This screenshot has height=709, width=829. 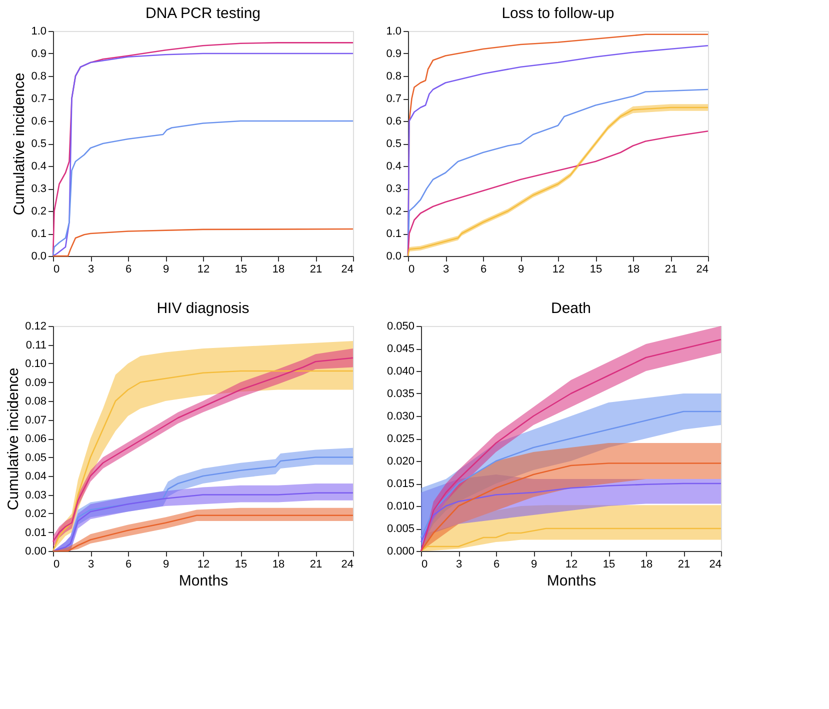 I want to click on y-tick-label: 0.045, so click(x=400, y=349).